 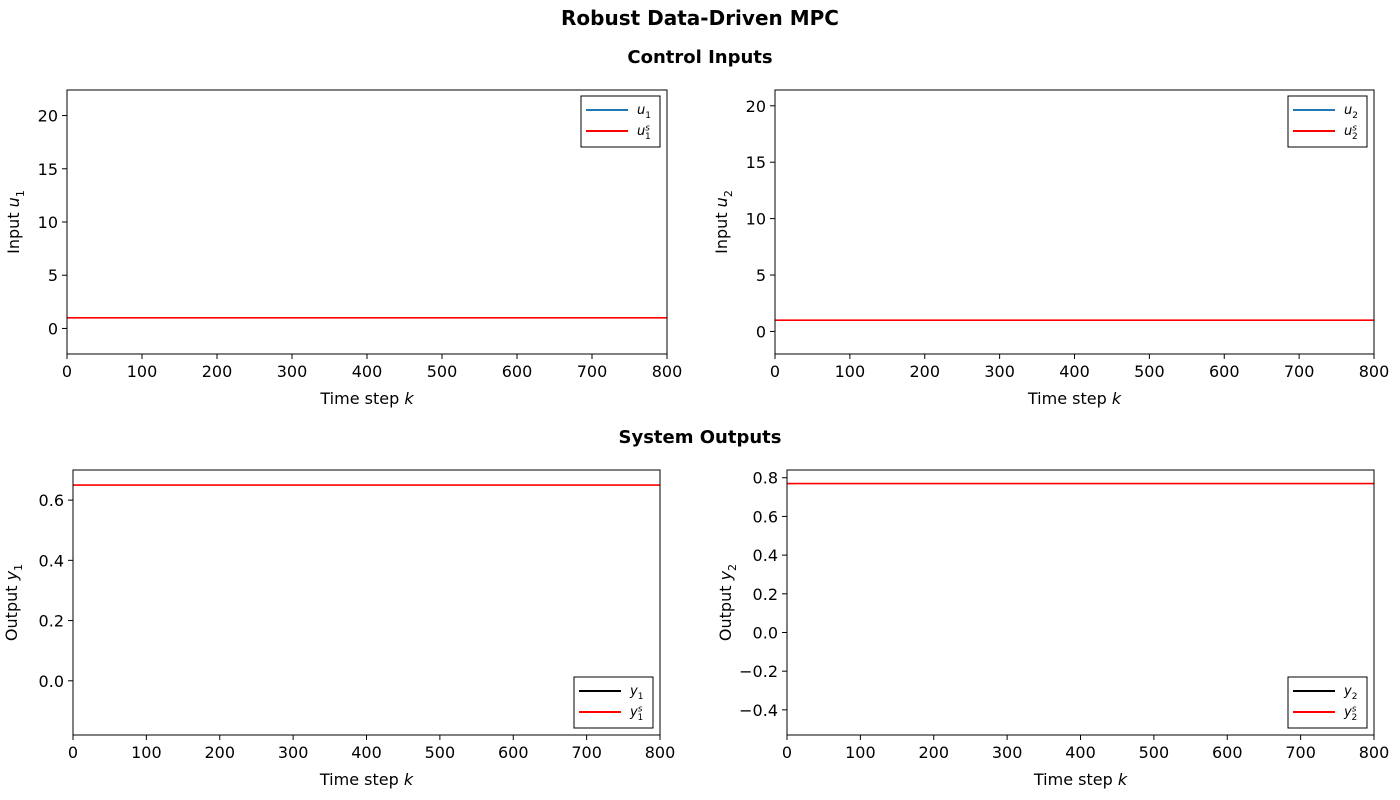 I want to click on legend-label-y1: y1, so click(x=636, y=693).